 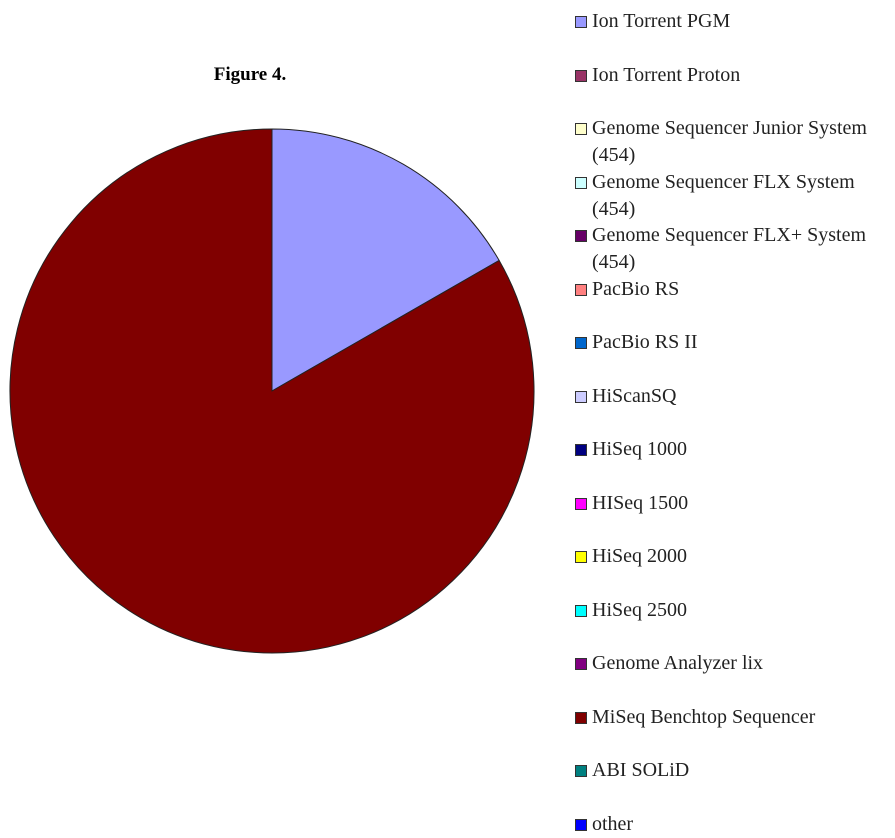 What do you see at coordinates (666, 74) in the screenshot?
I see `legend-label: Ion Torrent Proton` at bounding box center [666, 74].